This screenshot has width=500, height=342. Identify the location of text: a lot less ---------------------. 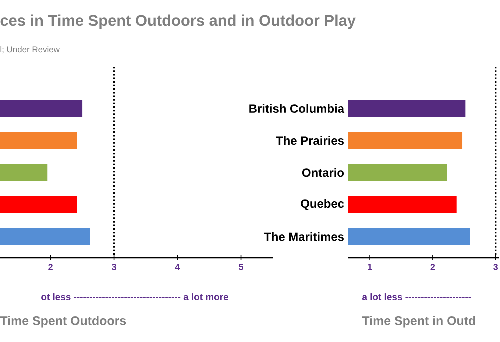
(417, 297).